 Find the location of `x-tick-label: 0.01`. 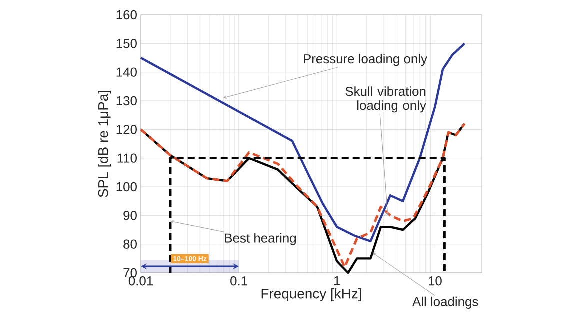

x-tick-label: 0.01 is located at coordinates (140, 281).